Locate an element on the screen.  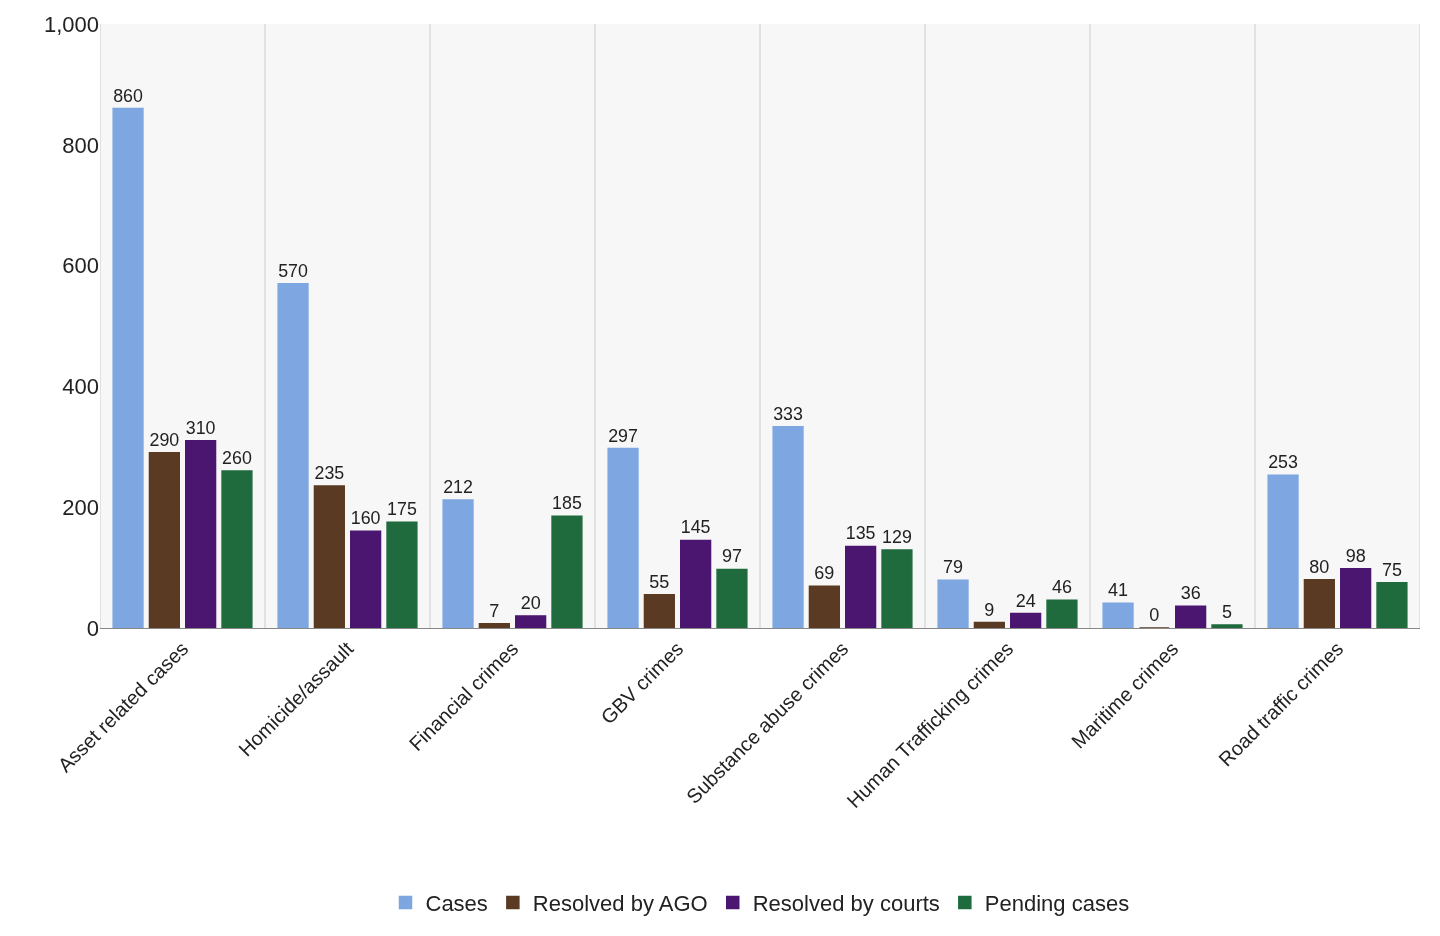
data-label: 185 is located at coordinates (567, 503).